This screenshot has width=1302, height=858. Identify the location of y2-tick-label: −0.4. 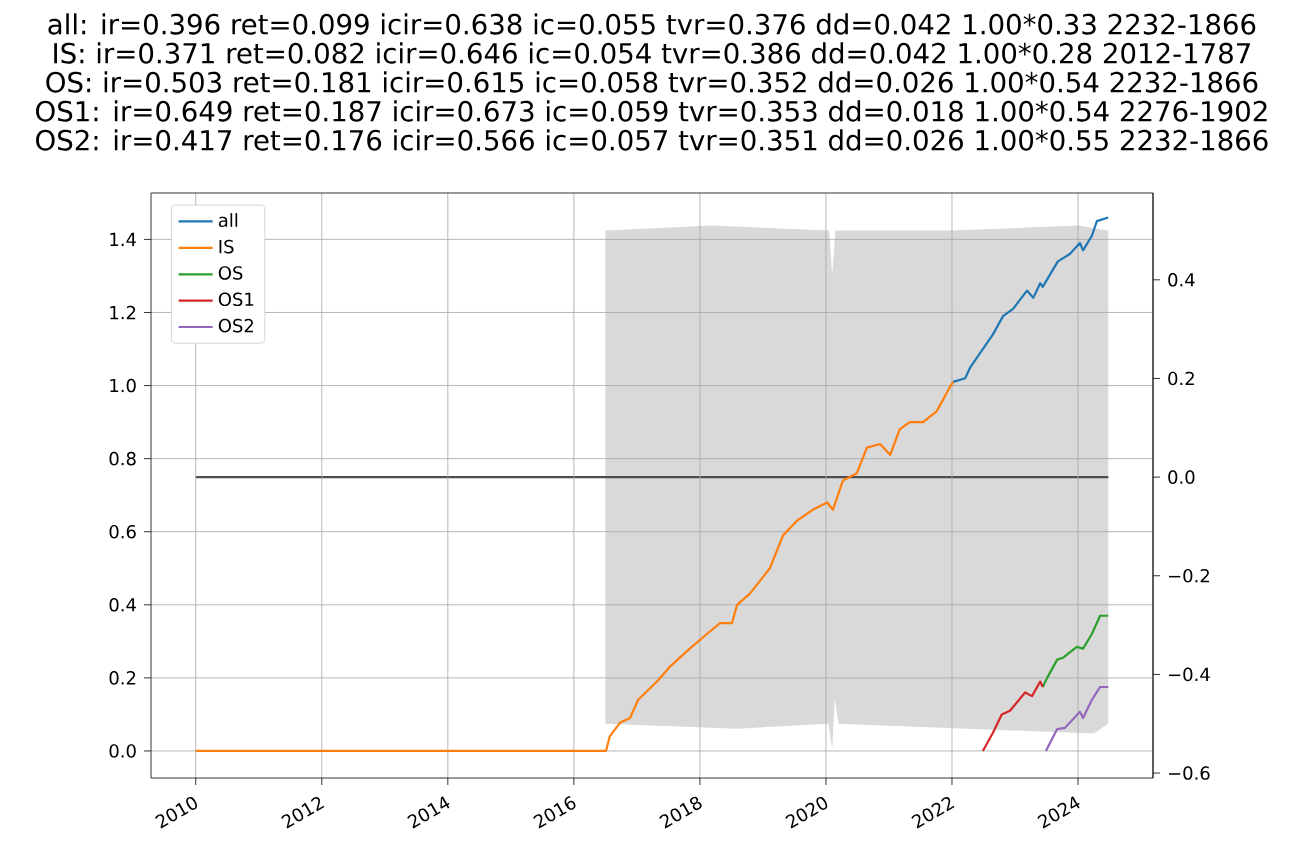
(1189, 674).